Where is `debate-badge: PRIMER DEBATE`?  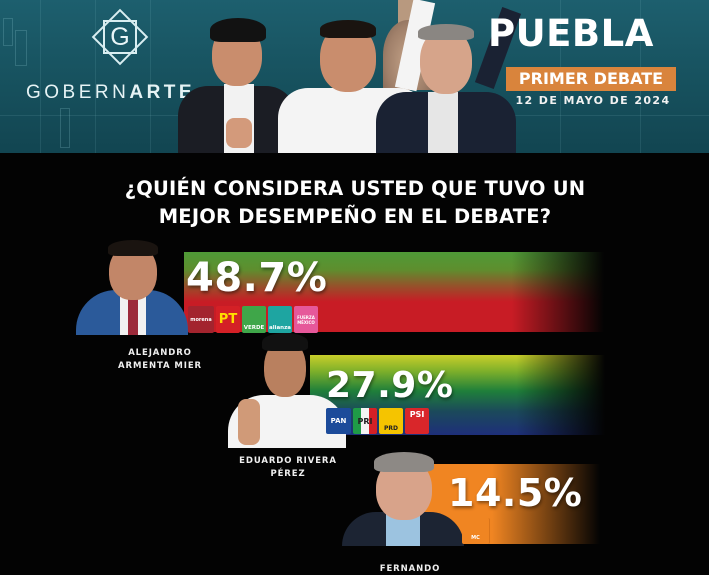
debate-badge: PRIMER DEBATE is located at coordinates (591, 79).